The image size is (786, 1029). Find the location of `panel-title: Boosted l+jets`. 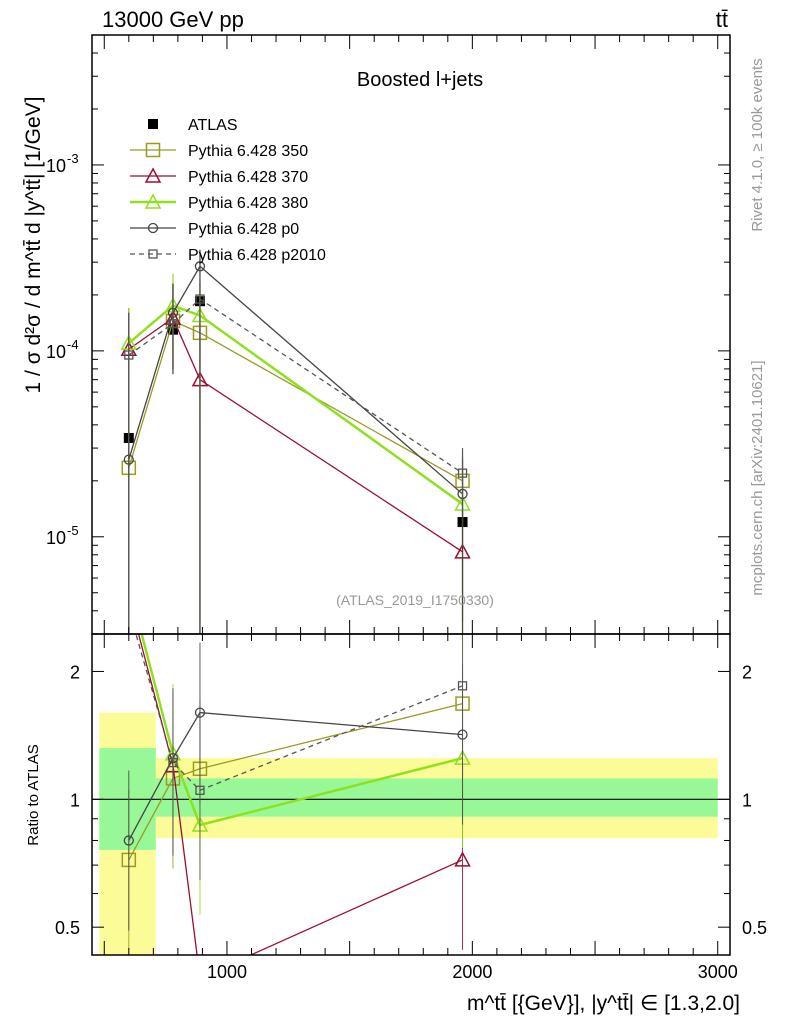

panel-title: Boosted l+jets is located at coordinates (420, 80).